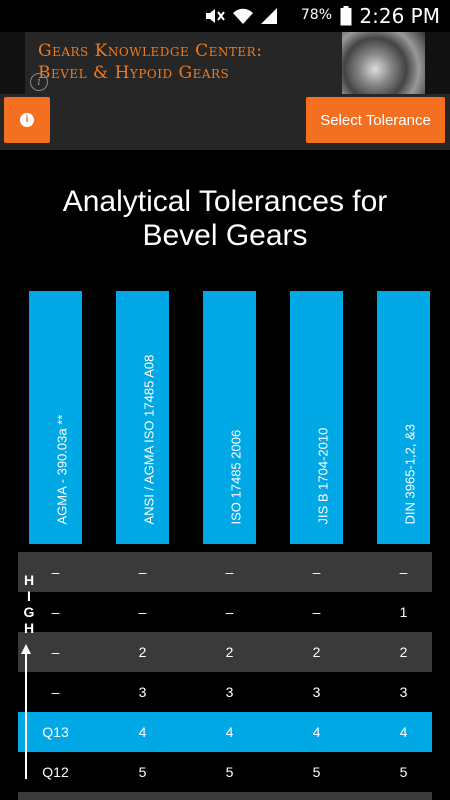 This screenshot has height=800, width=450. I want to click on info-icon: i, so click(27, 120).